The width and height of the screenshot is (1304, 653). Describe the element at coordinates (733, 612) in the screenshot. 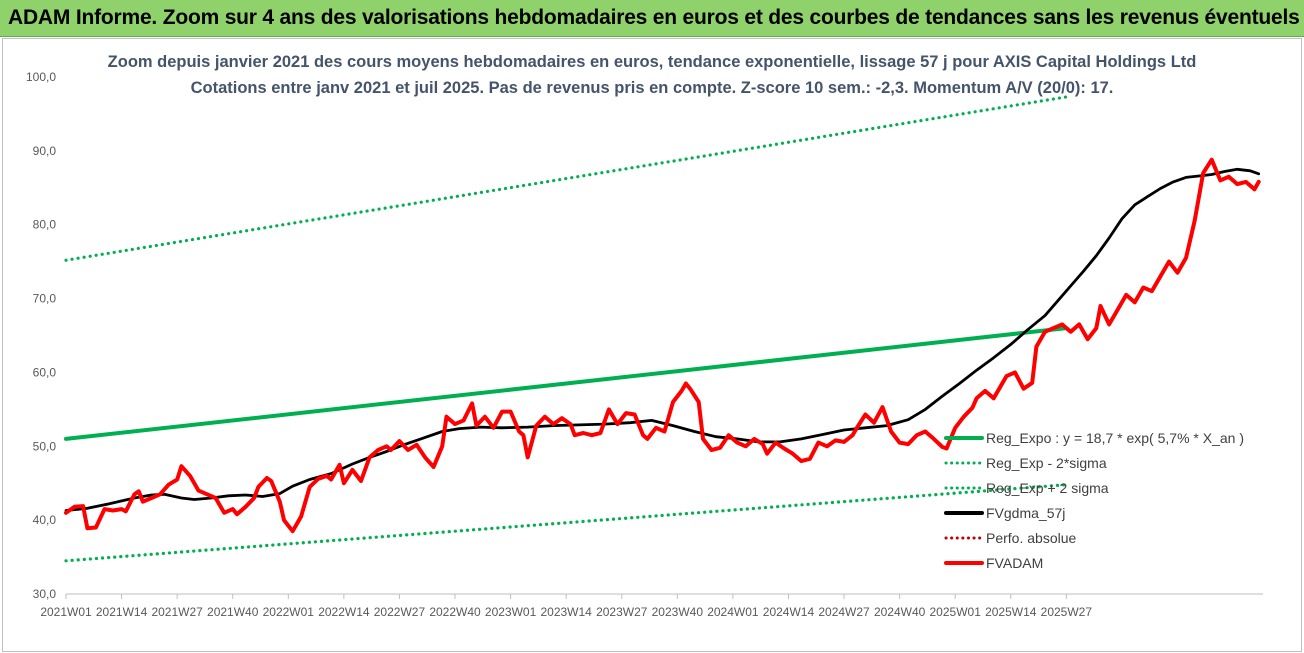

I see `x-tick-label: 2024W01` at that location.